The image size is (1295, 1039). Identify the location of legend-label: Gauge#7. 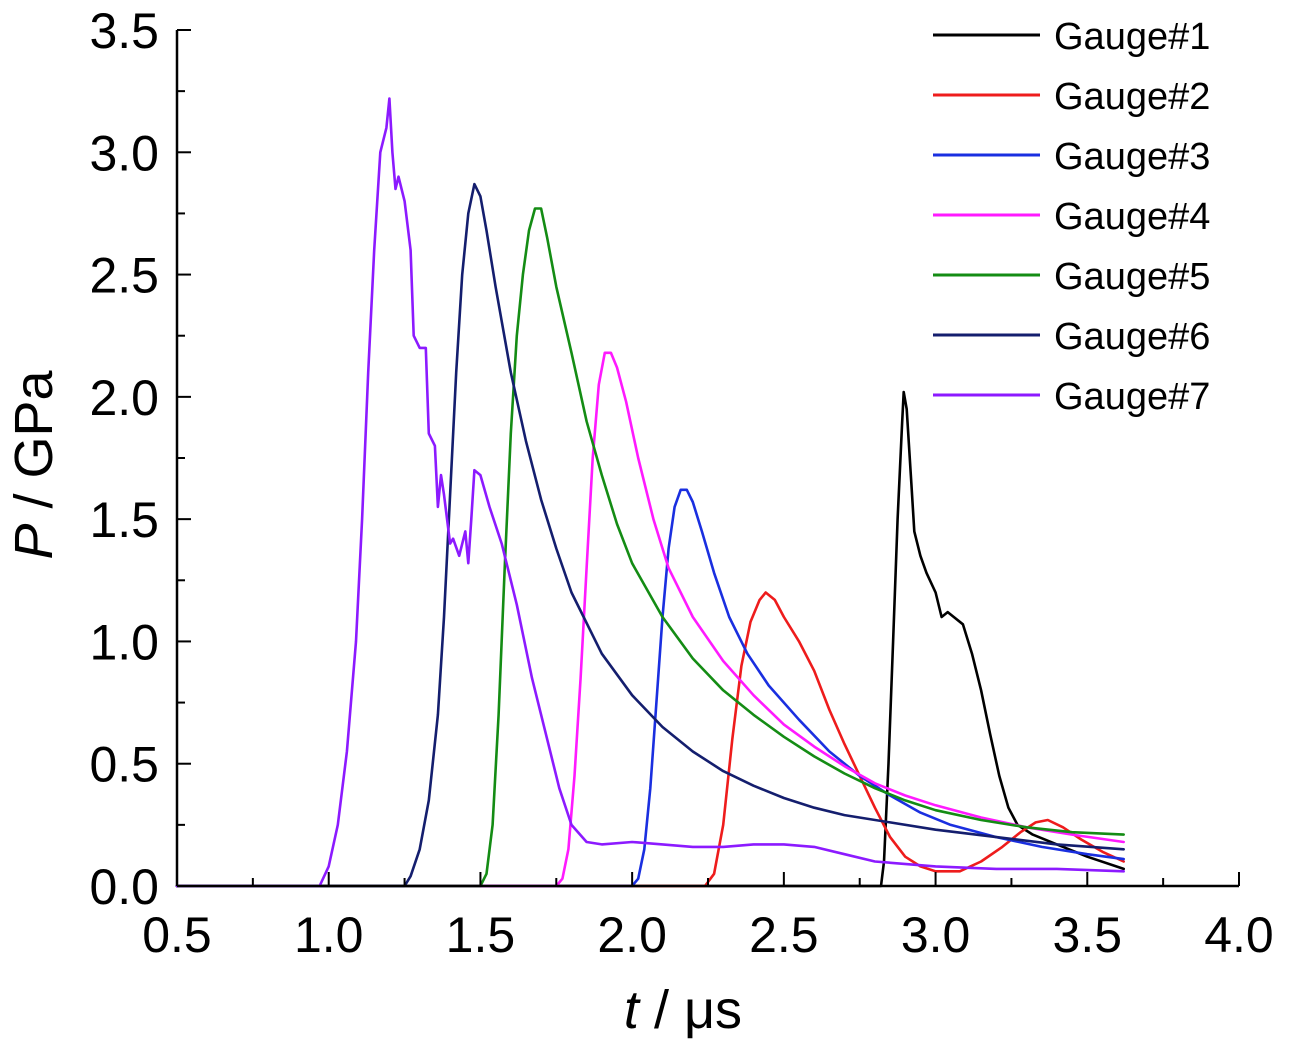
(1132, 397).